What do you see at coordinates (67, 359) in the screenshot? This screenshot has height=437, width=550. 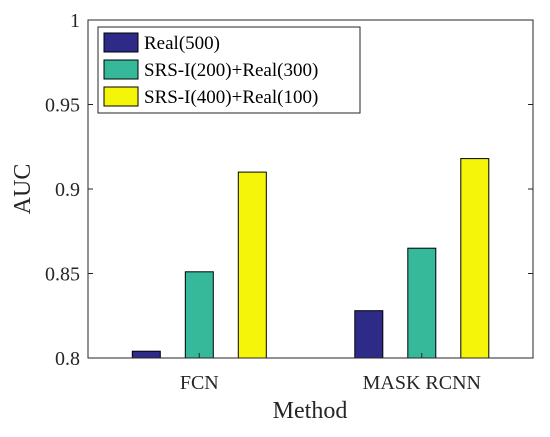 I see `y-tick-label: 0.8` at bounding box center [67, 359].